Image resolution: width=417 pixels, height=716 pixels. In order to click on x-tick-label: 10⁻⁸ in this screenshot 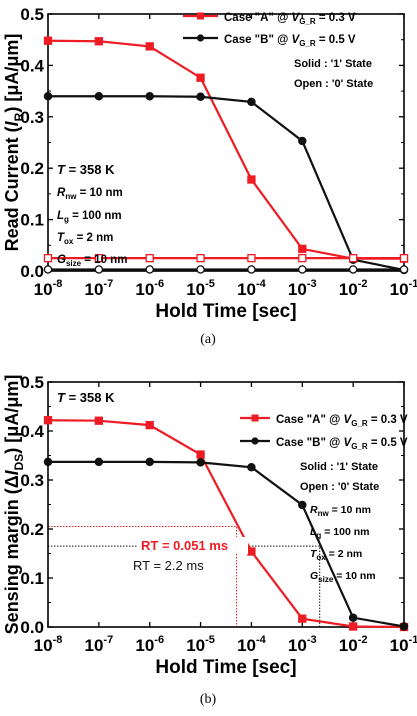, I will do `click(48, 644)`.